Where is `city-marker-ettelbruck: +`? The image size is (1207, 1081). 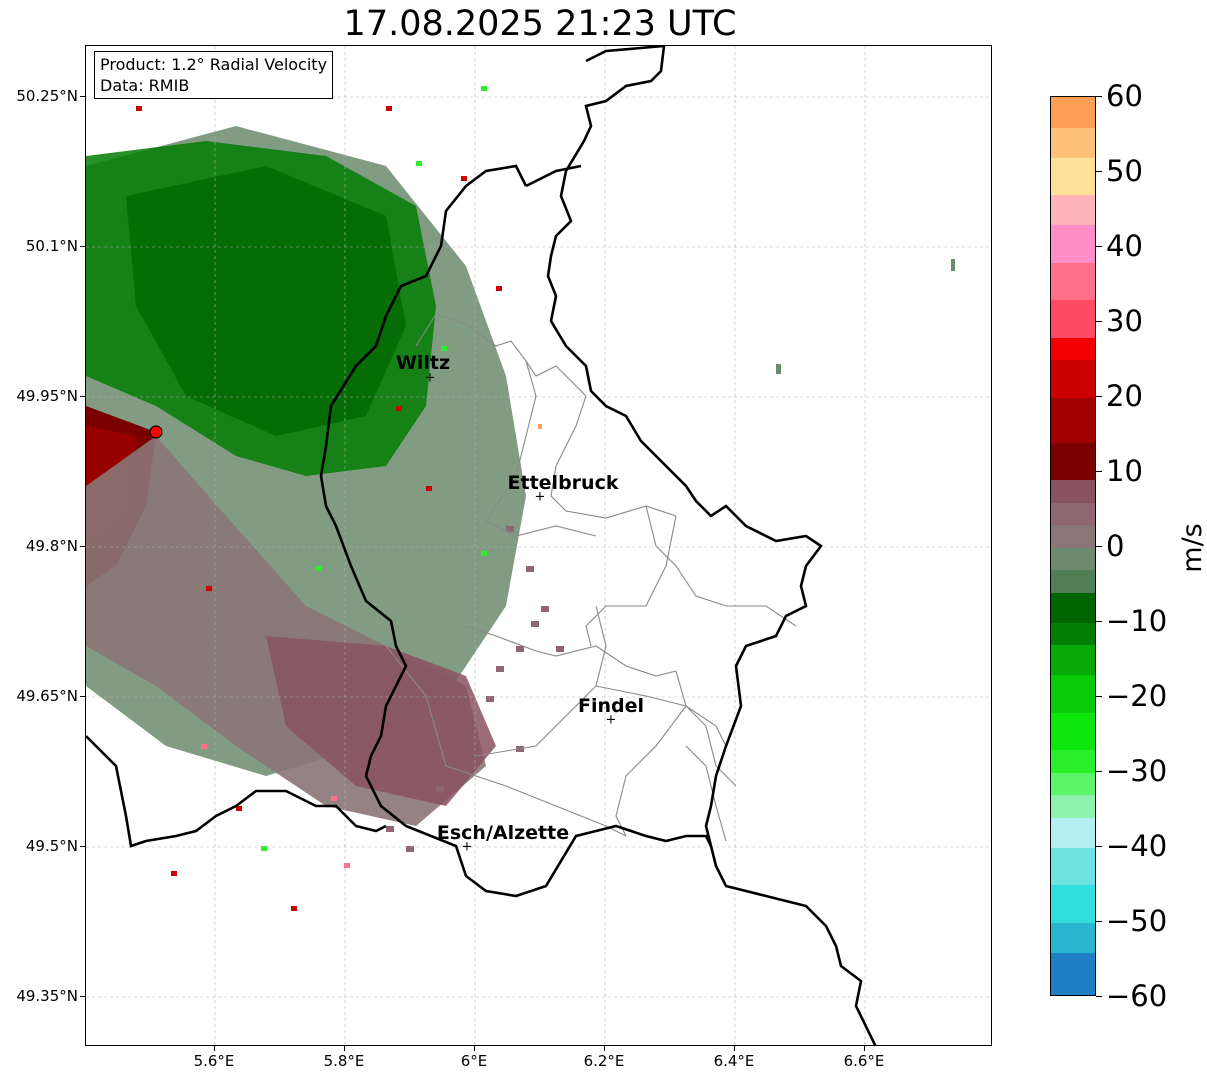 city-marker-ettelbruck: + is located at coordinates (540, 497).